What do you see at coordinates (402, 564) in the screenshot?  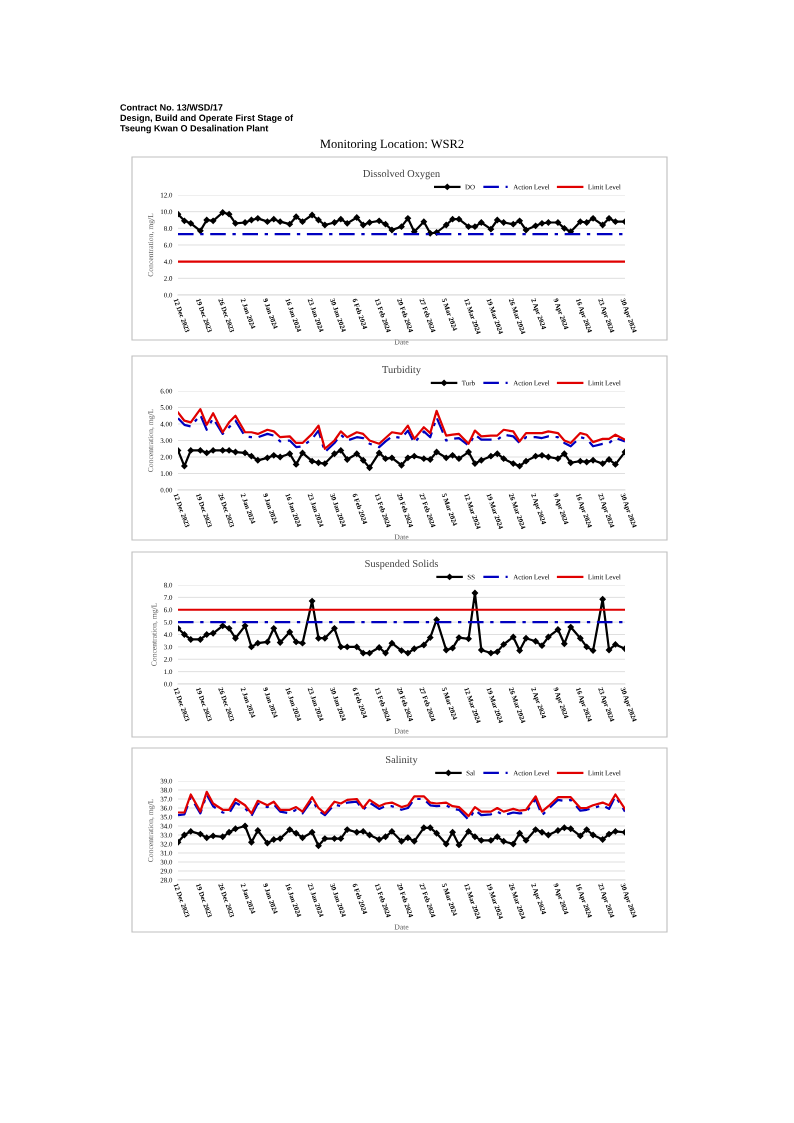 I see `chart-title: Suspended Solids` at bounding box center [402, 564].